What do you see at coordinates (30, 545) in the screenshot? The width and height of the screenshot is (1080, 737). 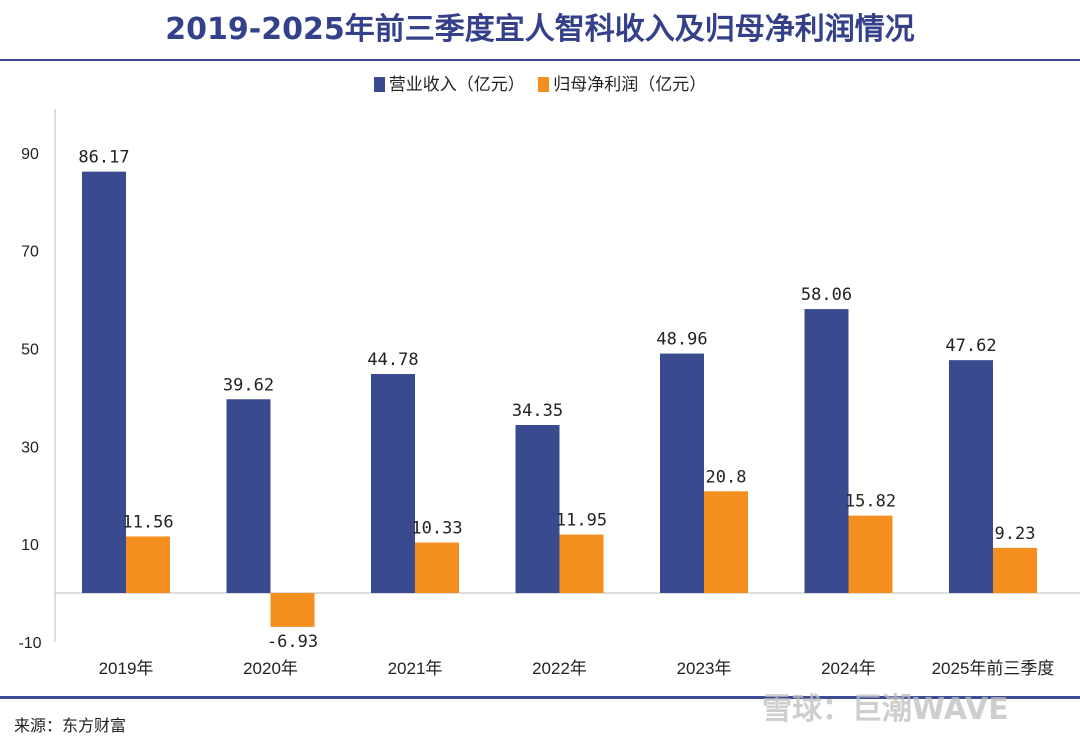 I see `y-tick-label: 10` at bounding box center [30, 545].